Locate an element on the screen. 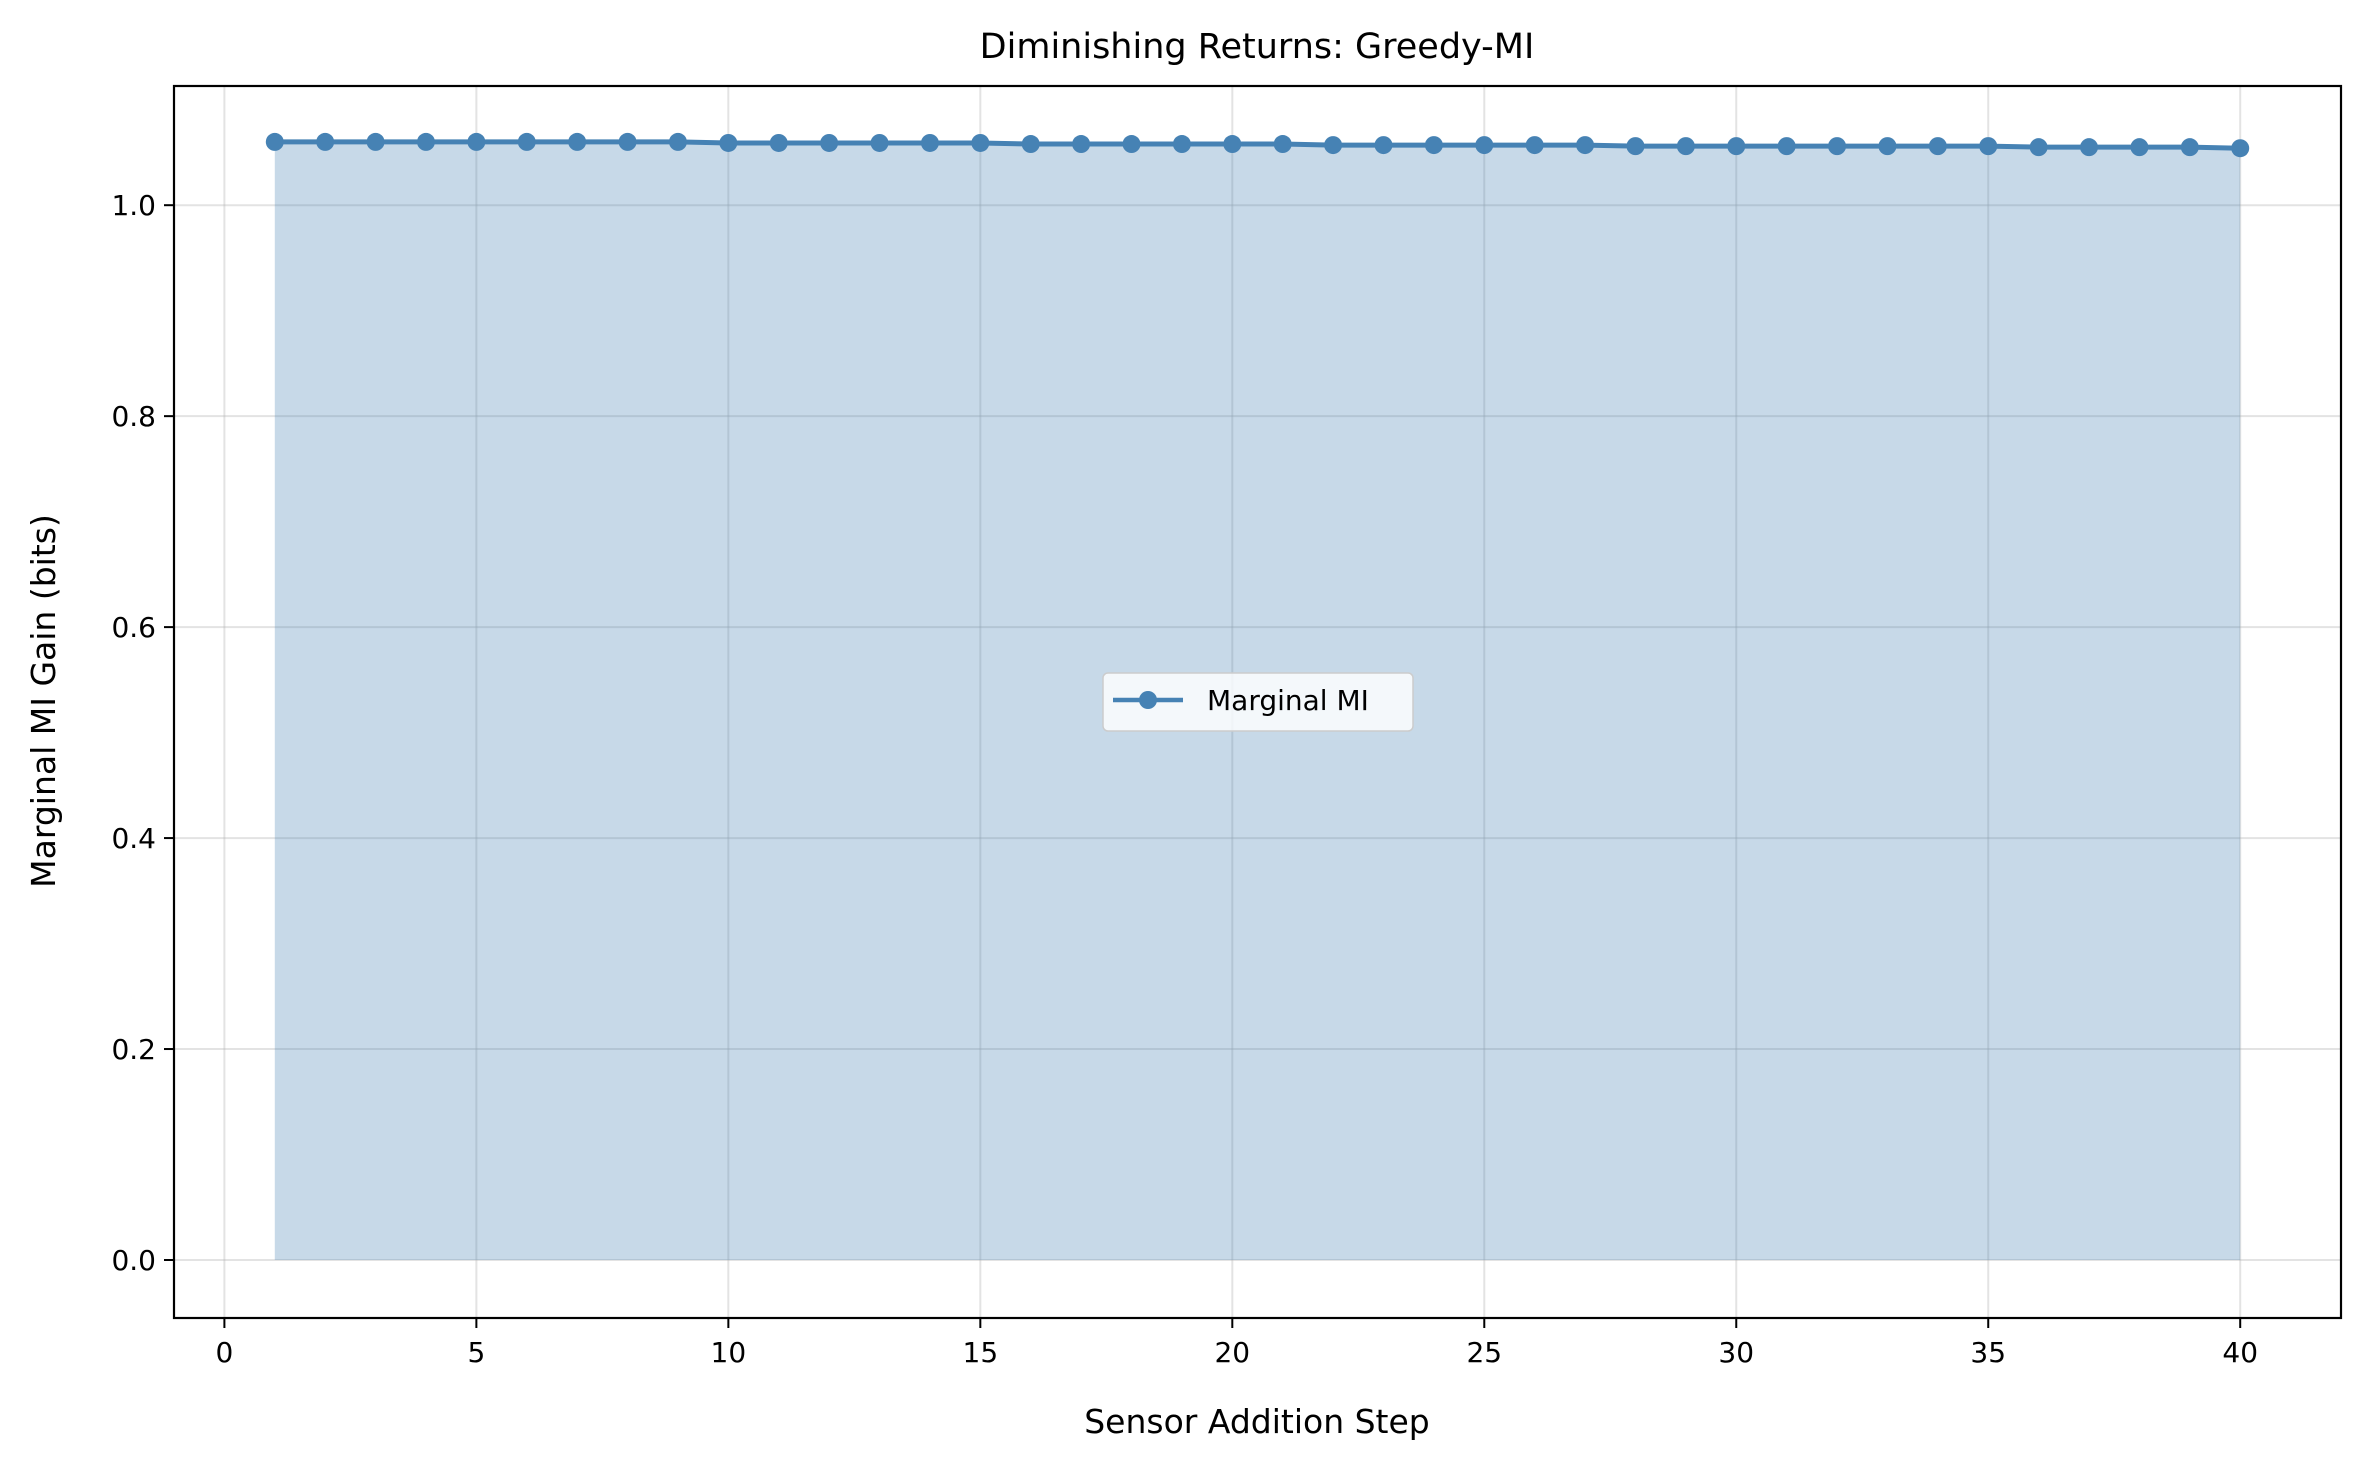 This screenshot has height=1475, width=2370. legend: Marginal MI is located at coordinates (1258, 702).